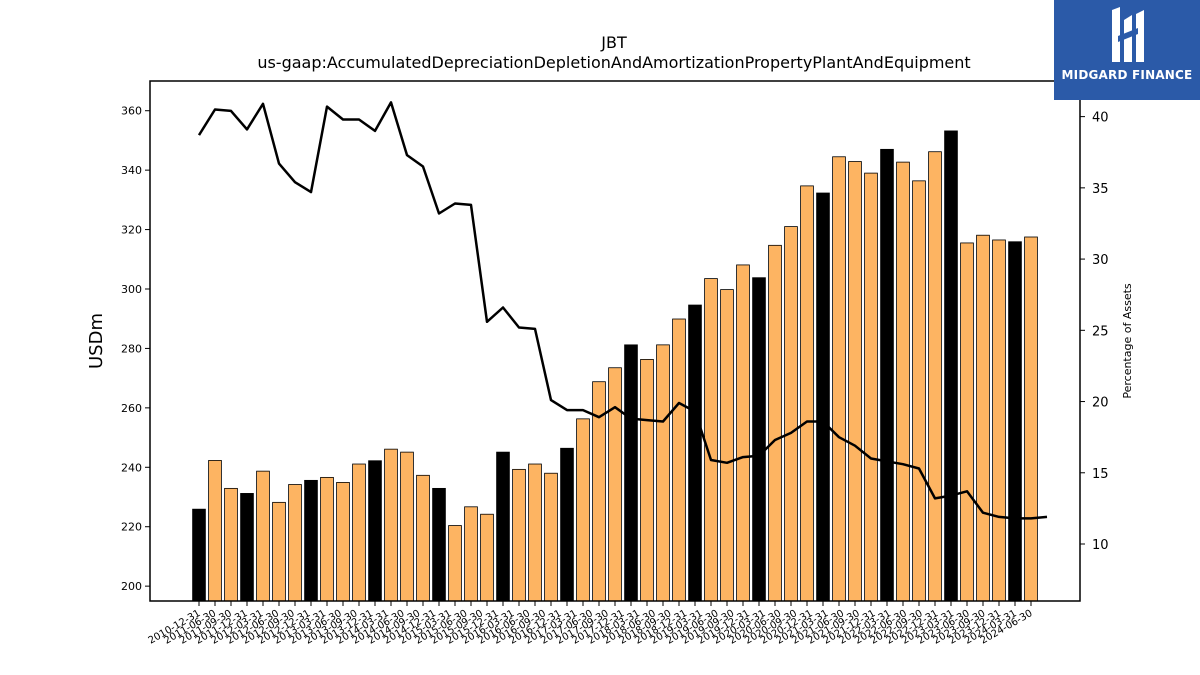  What do you see at coordinates (131, 408) in the screenshot?
I see `y-tick-label: 260` at bounding box center [131, 408].